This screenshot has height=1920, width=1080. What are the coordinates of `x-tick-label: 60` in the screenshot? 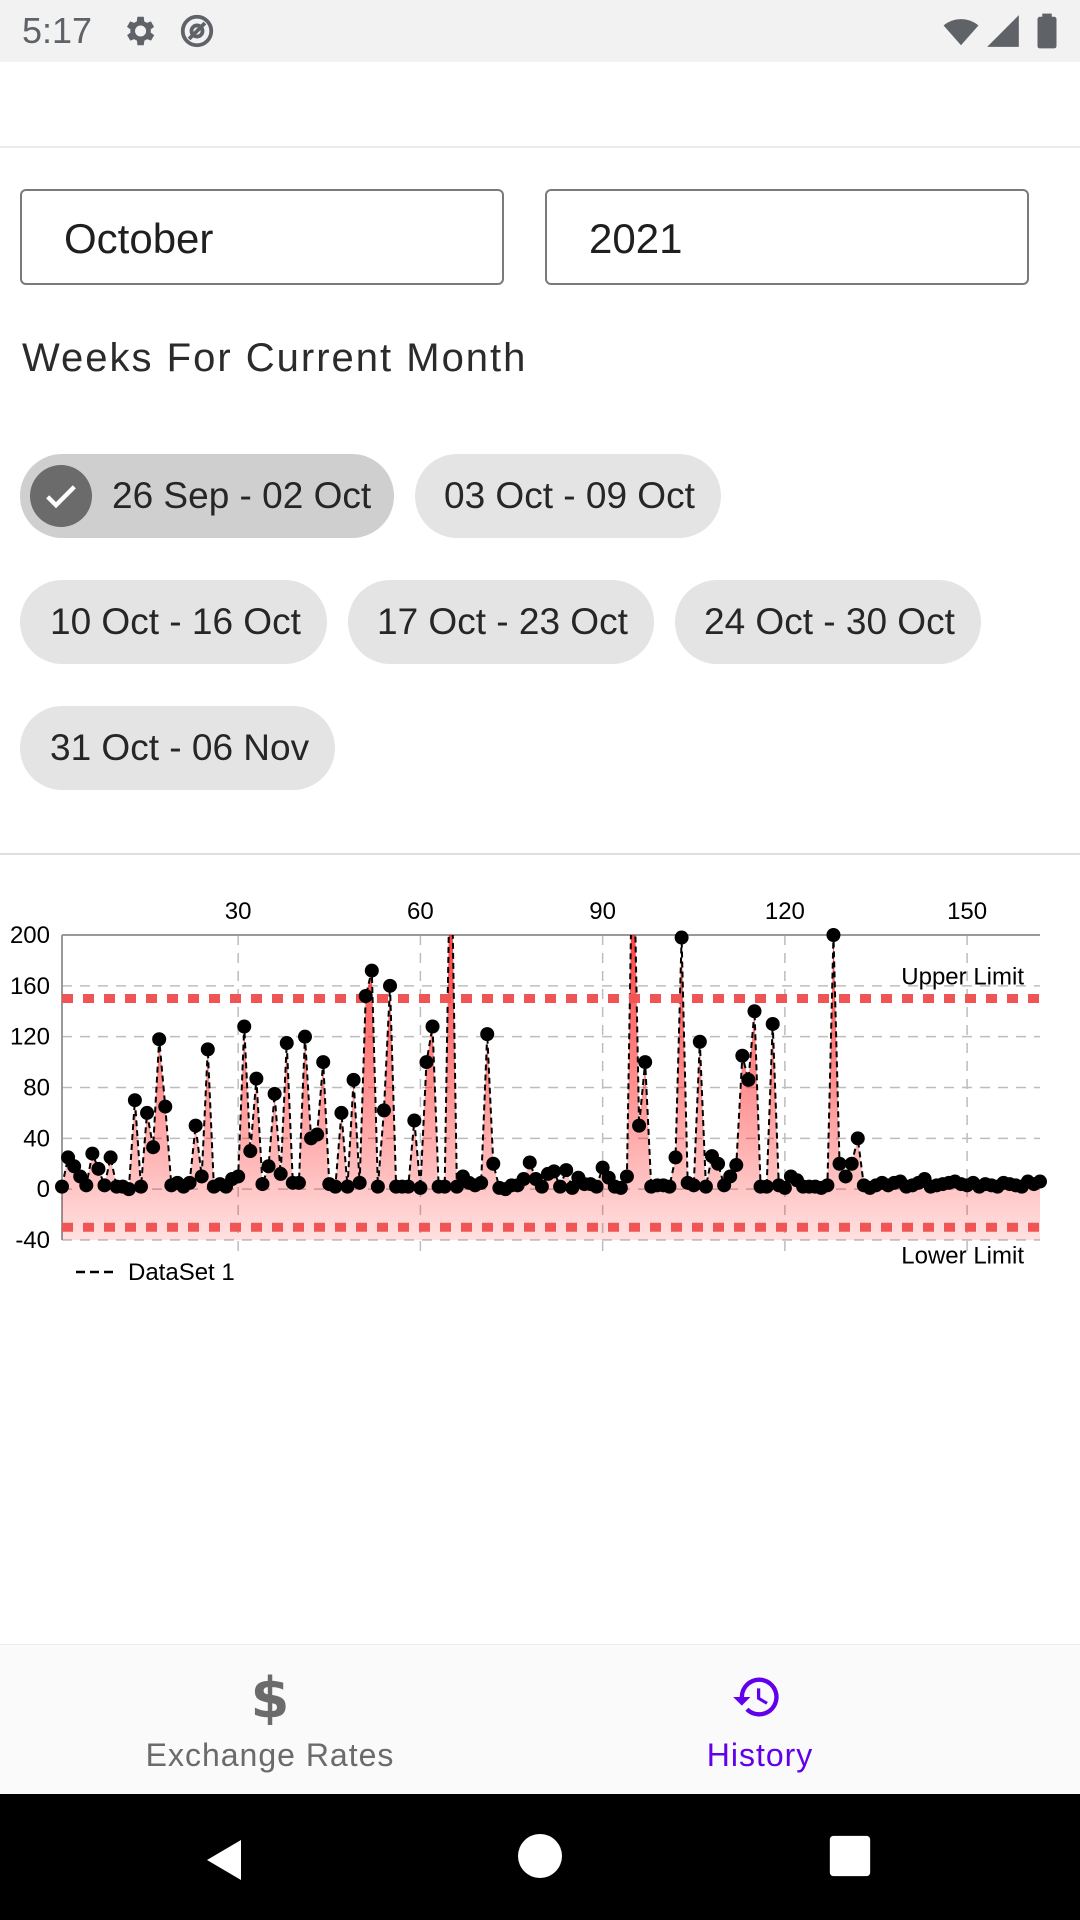 It's located at (420, 911).